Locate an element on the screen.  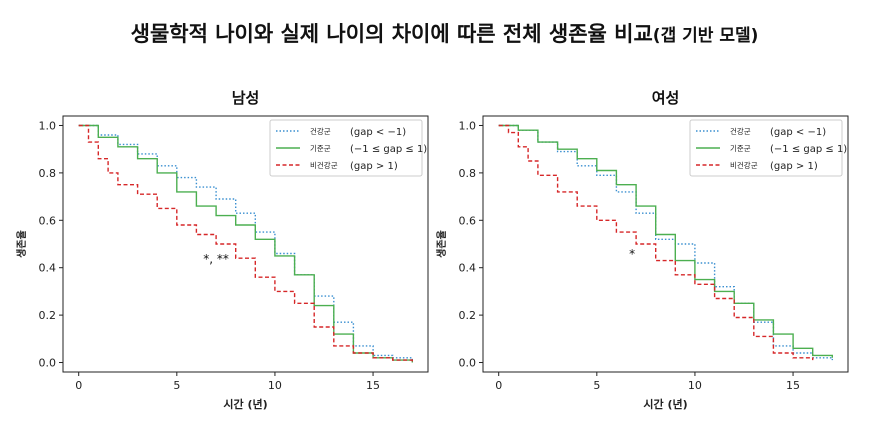
significance-annotation: *, ** is located at coordinates (216, 259).